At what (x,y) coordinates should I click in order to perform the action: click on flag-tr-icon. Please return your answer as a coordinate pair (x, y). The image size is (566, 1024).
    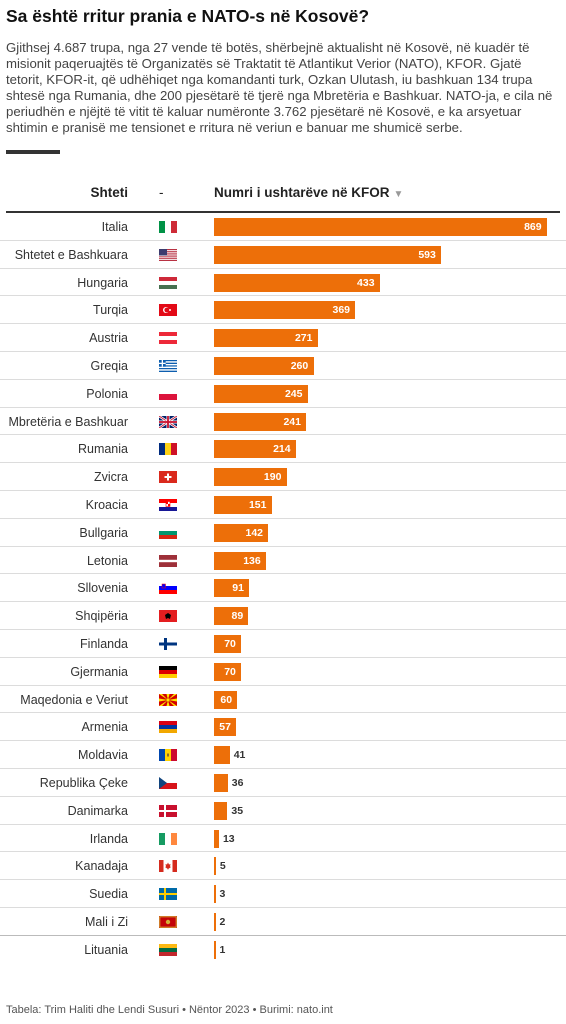
    Looking at the image, I should click on (168, 310).